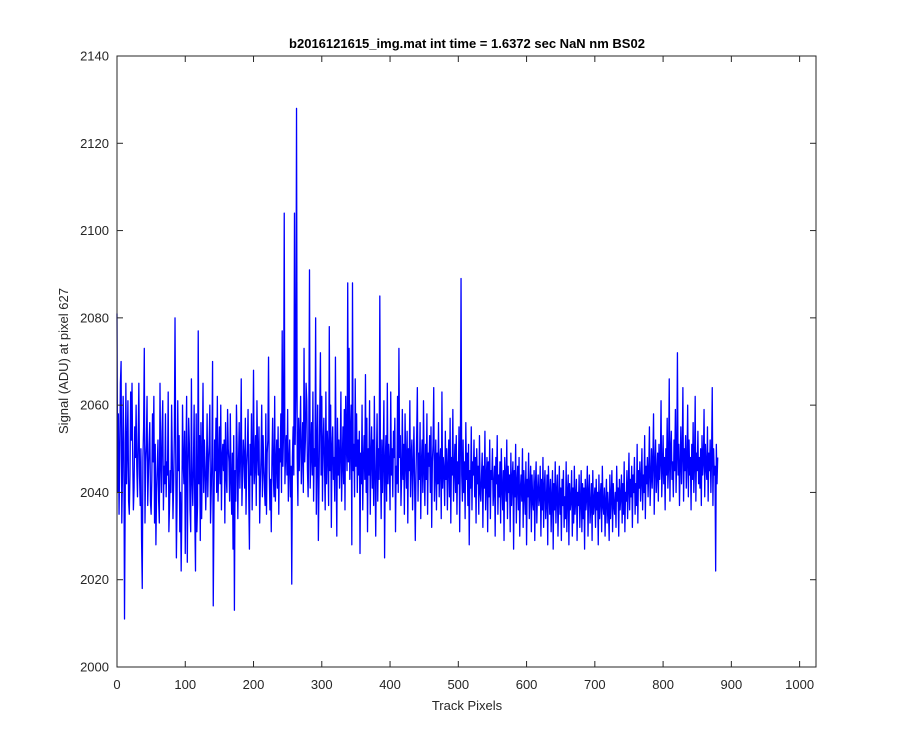  What do you see at coordinates (94, 492) in the screenshot?
I see `y-tick-label-2: 2040` at bounding box center [94, 492].